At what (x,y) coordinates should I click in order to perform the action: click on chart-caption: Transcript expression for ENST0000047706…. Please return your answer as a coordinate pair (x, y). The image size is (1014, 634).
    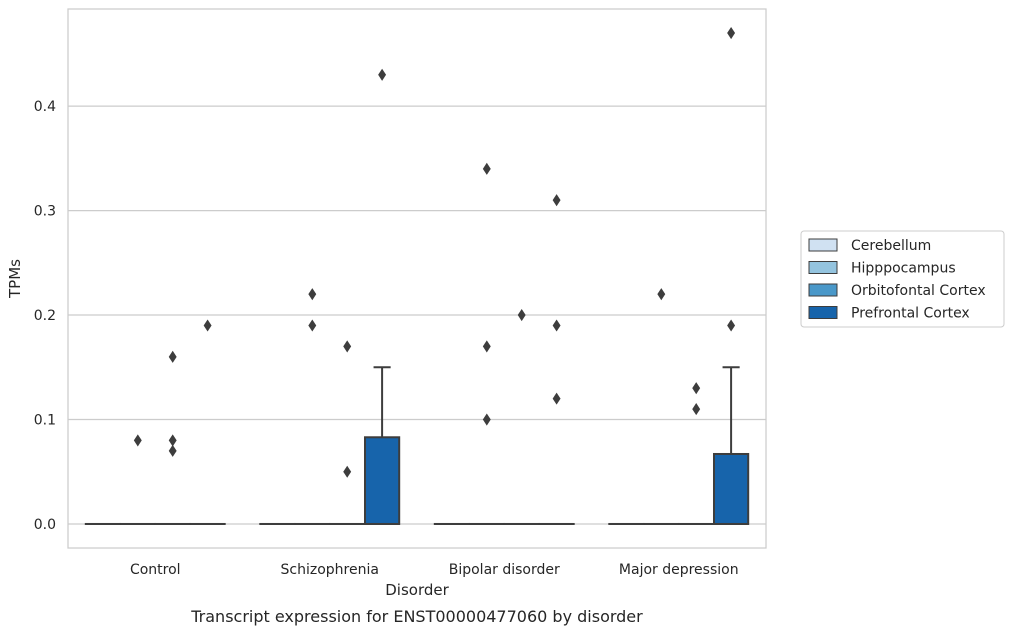
    Looking at the image, I should click on (416, 616).